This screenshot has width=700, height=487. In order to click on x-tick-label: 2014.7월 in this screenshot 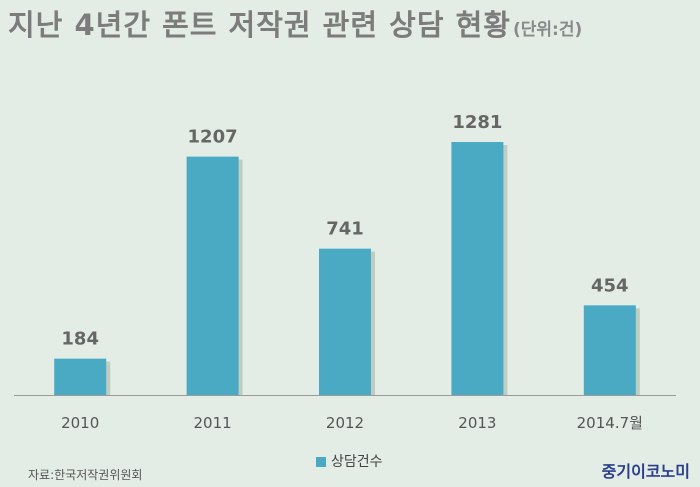, I will do `click(610, 423)`.